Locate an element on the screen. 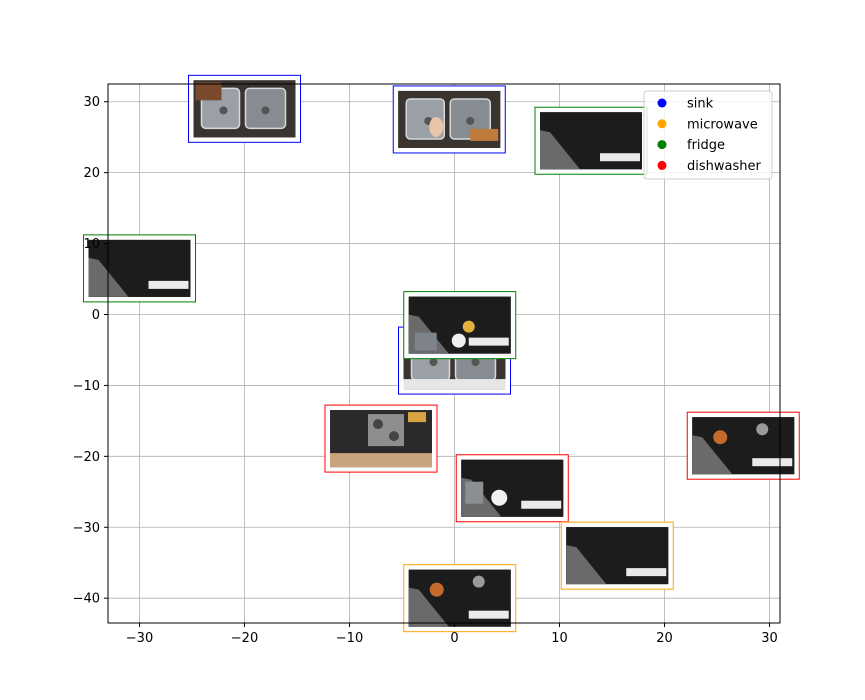 The height and width of the screenshot is (700, 865). legend-marker-dishwasher is located at coordinates (662, 165).